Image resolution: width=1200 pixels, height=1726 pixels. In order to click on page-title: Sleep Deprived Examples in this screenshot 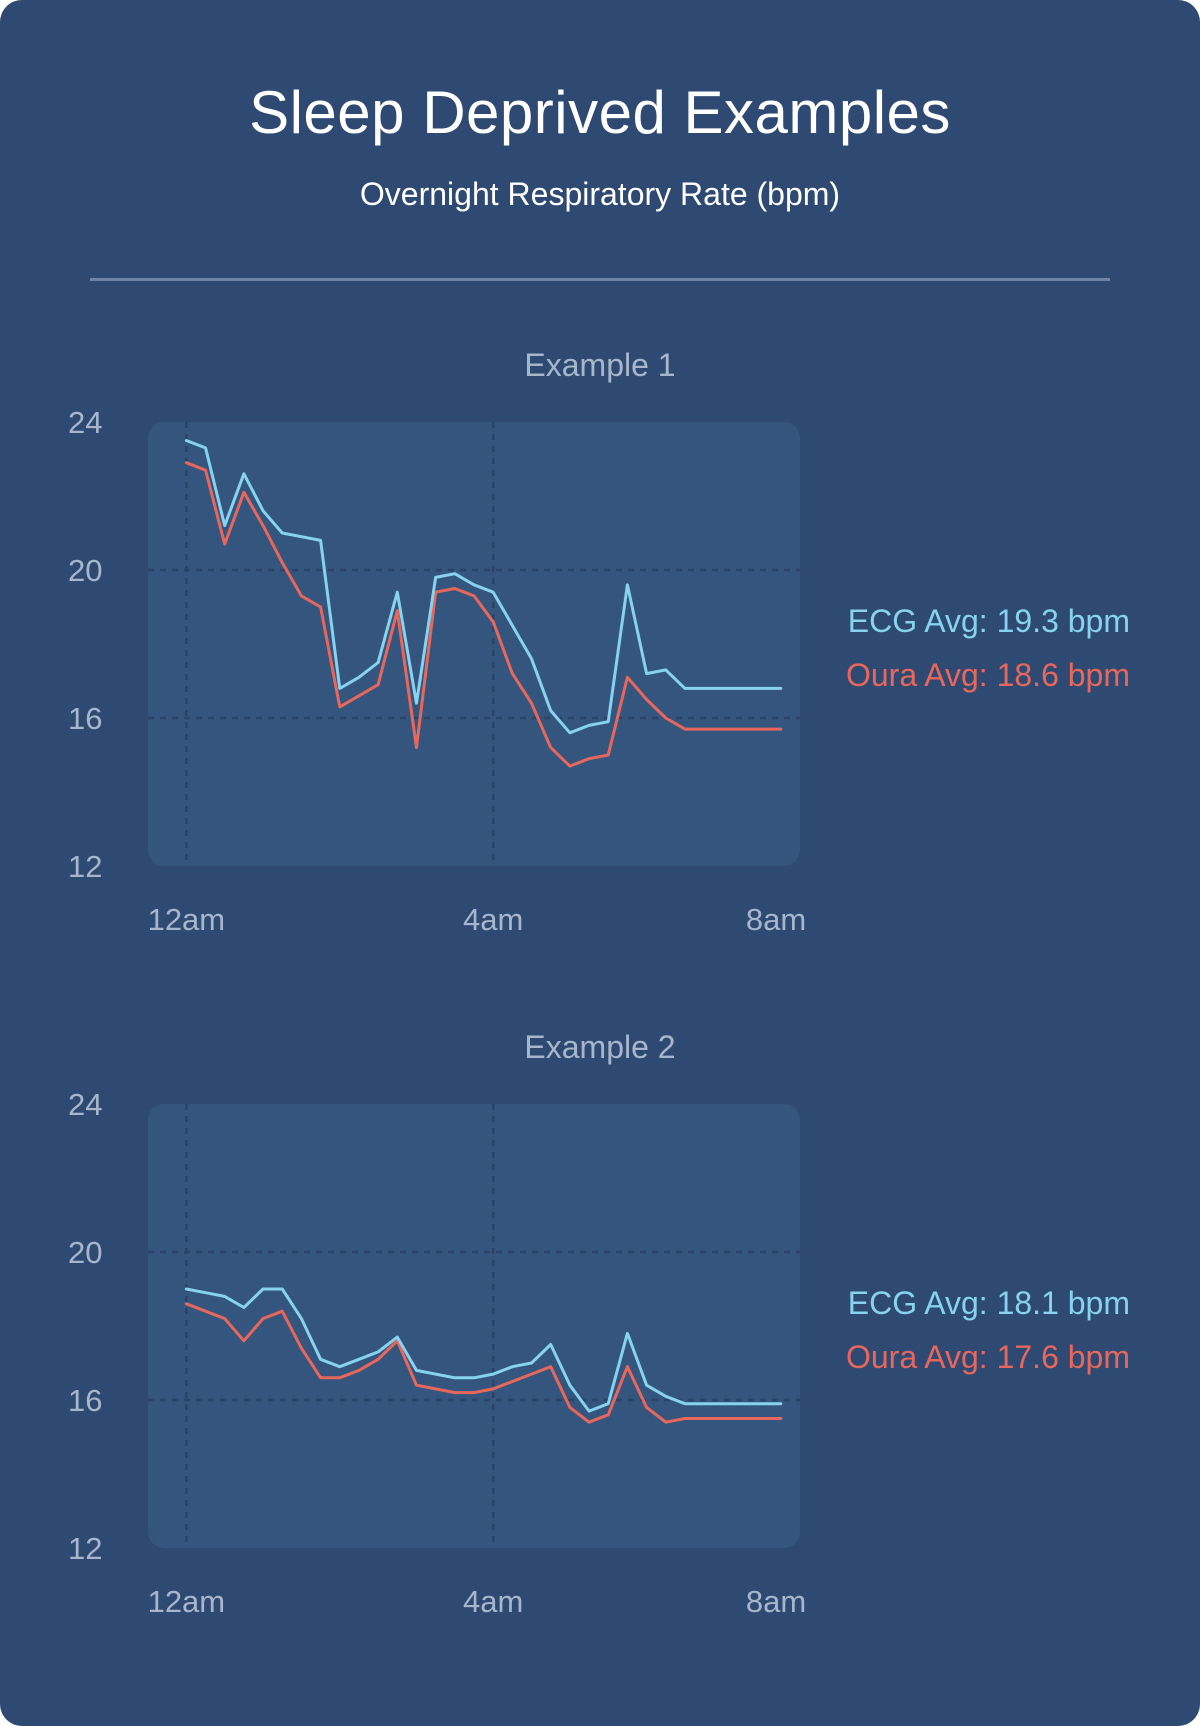, I will do `click(600, 112)`.